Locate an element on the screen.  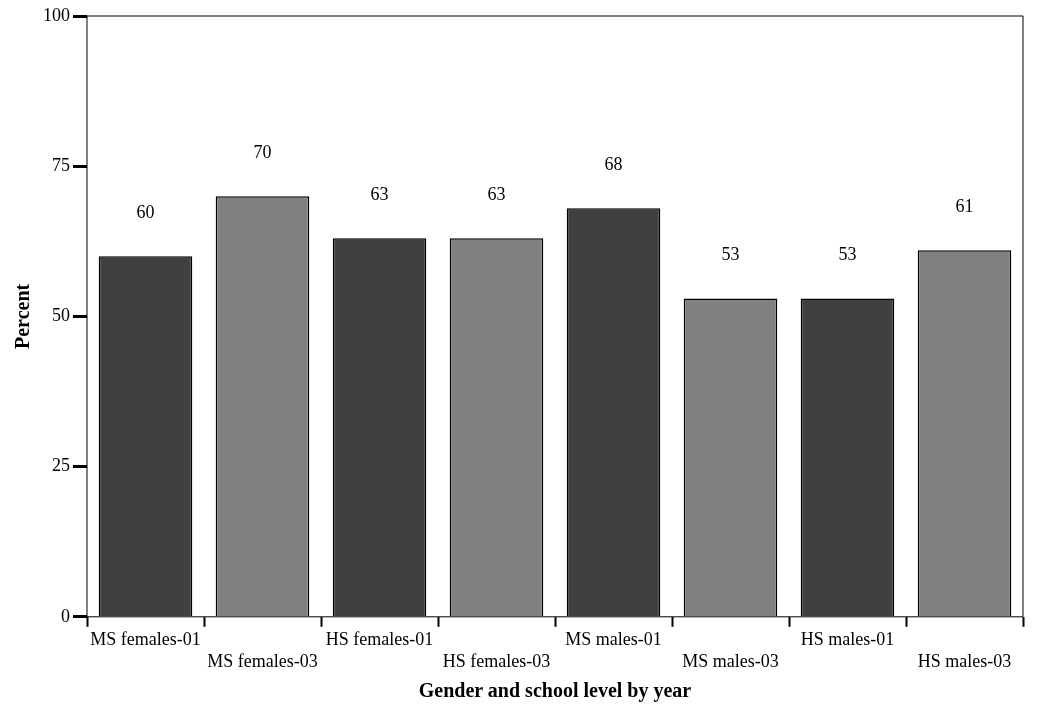
data-label: 60 is located at coordinates (145, 212).